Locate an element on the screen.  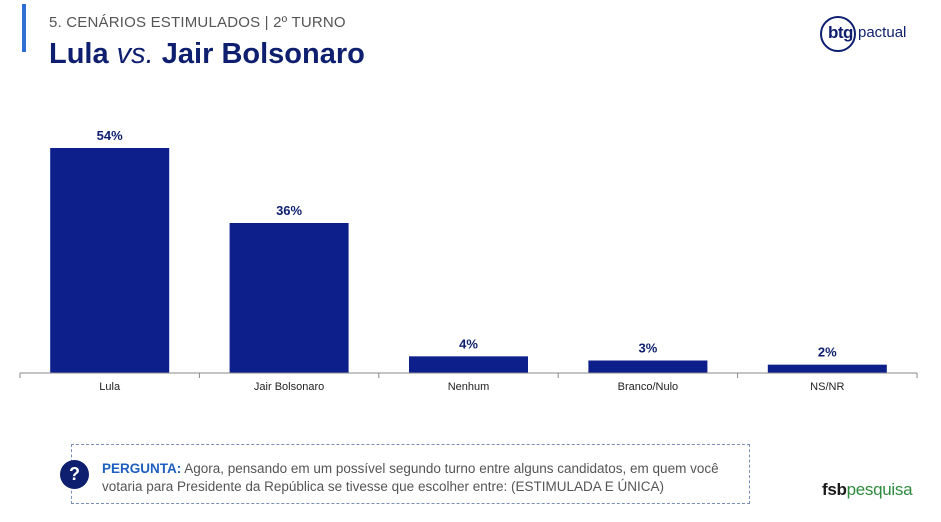
category-label-3: Branco/Nulo is located at coordinates (648, 387).